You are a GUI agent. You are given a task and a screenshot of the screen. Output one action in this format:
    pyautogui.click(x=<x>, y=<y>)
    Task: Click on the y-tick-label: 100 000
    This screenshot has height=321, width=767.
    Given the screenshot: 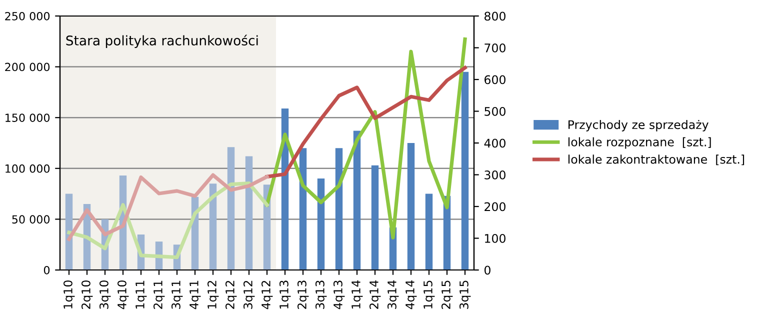 What is the action you would take?
    pyautogui.click(x=28, y=168)
    